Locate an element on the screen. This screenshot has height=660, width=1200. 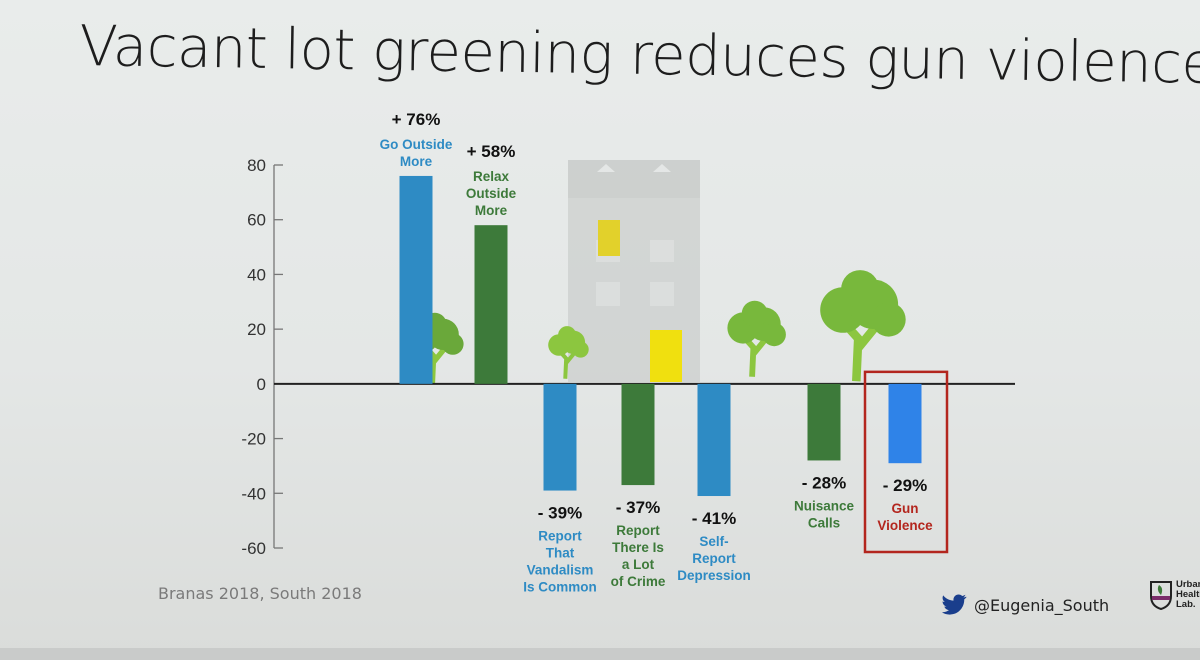
screen-bottom-bar is located at coordinates (600, 654).